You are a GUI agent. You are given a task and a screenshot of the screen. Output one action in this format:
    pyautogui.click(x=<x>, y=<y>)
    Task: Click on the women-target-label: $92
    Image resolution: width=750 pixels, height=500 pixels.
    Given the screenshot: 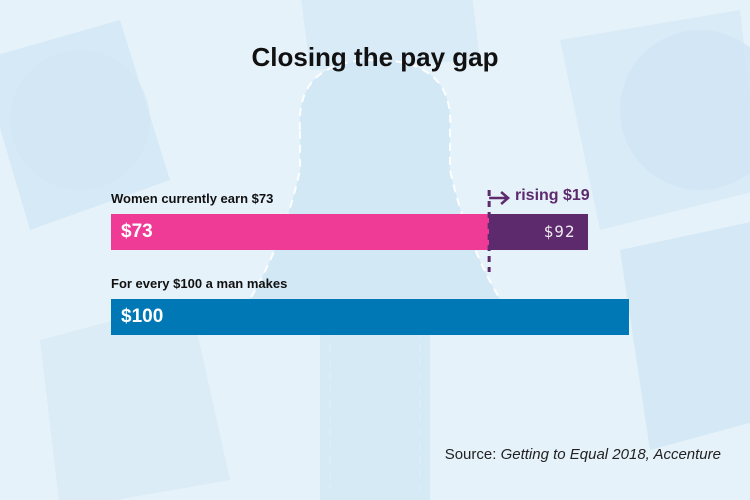 What is the action you would take?
    pyautogui.click(x=559, y=231)
    